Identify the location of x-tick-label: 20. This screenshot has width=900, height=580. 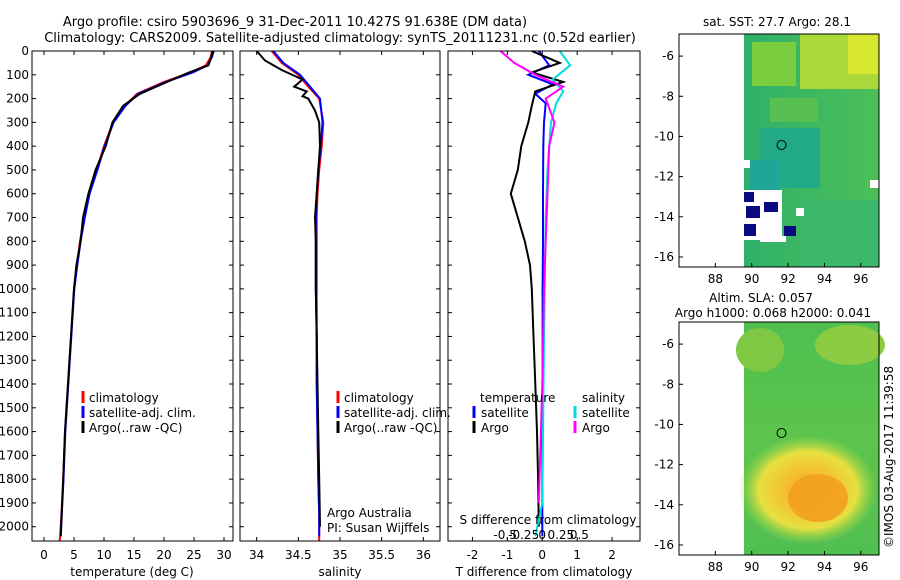
(163, 555).